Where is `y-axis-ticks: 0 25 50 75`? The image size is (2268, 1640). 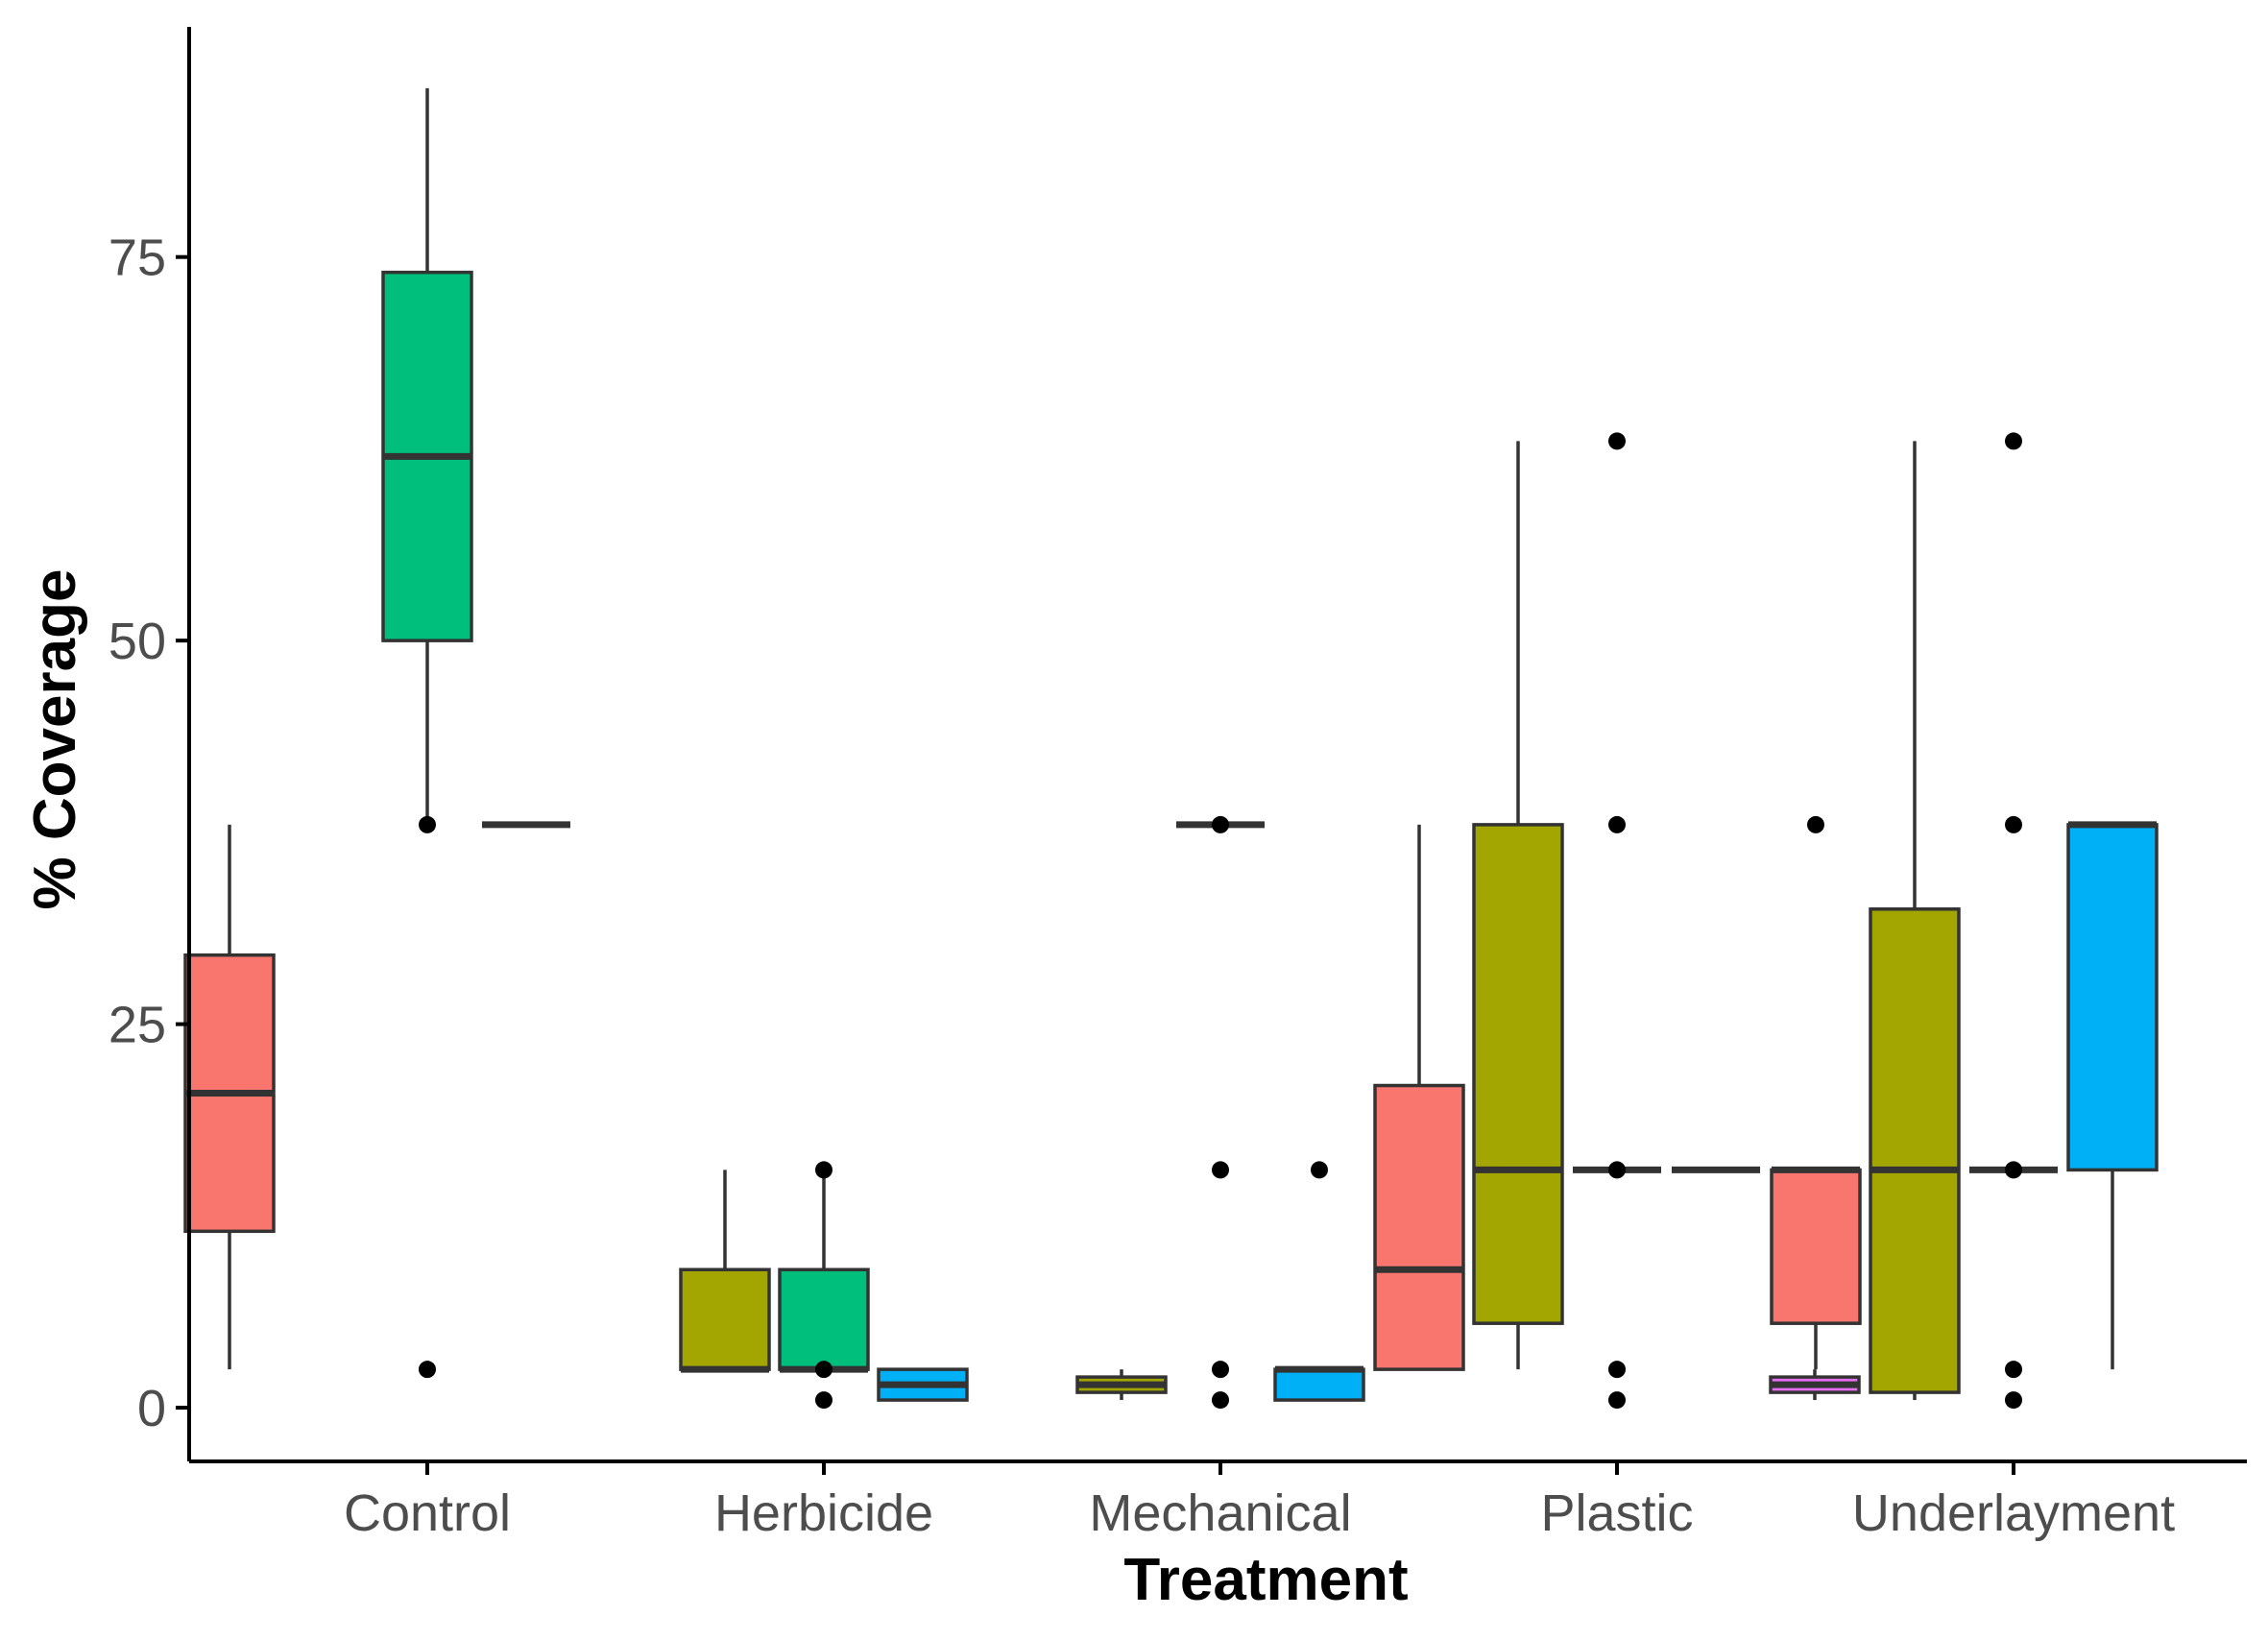
y-axis-ticks: 0 25 50 75 is located at coordinates (149, 833).